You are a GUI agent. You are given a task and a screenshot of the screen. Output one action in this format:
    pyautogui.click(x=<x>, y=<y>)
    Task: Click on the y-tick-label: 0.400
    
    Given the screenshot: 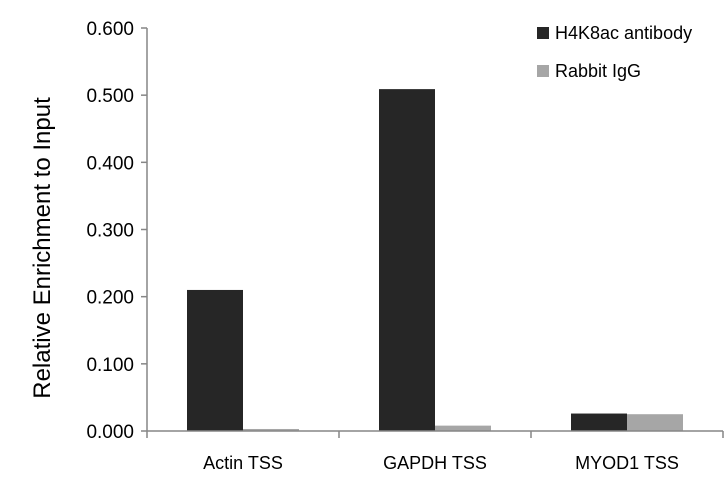 What is the action you would take?
    pyautogui.click(x=110, y=163)
    